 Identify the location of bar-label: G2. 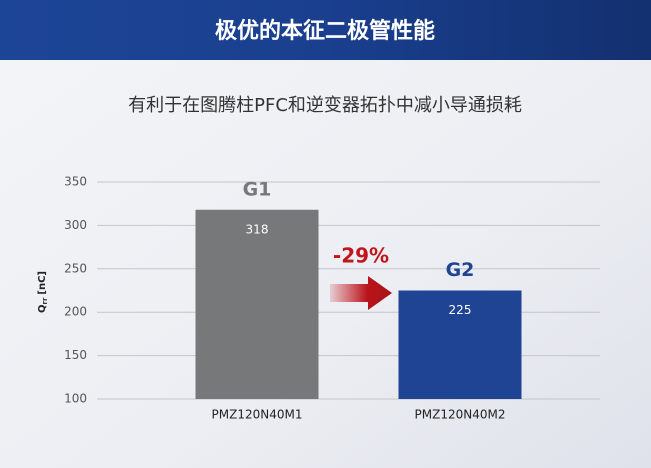
(460, 270).